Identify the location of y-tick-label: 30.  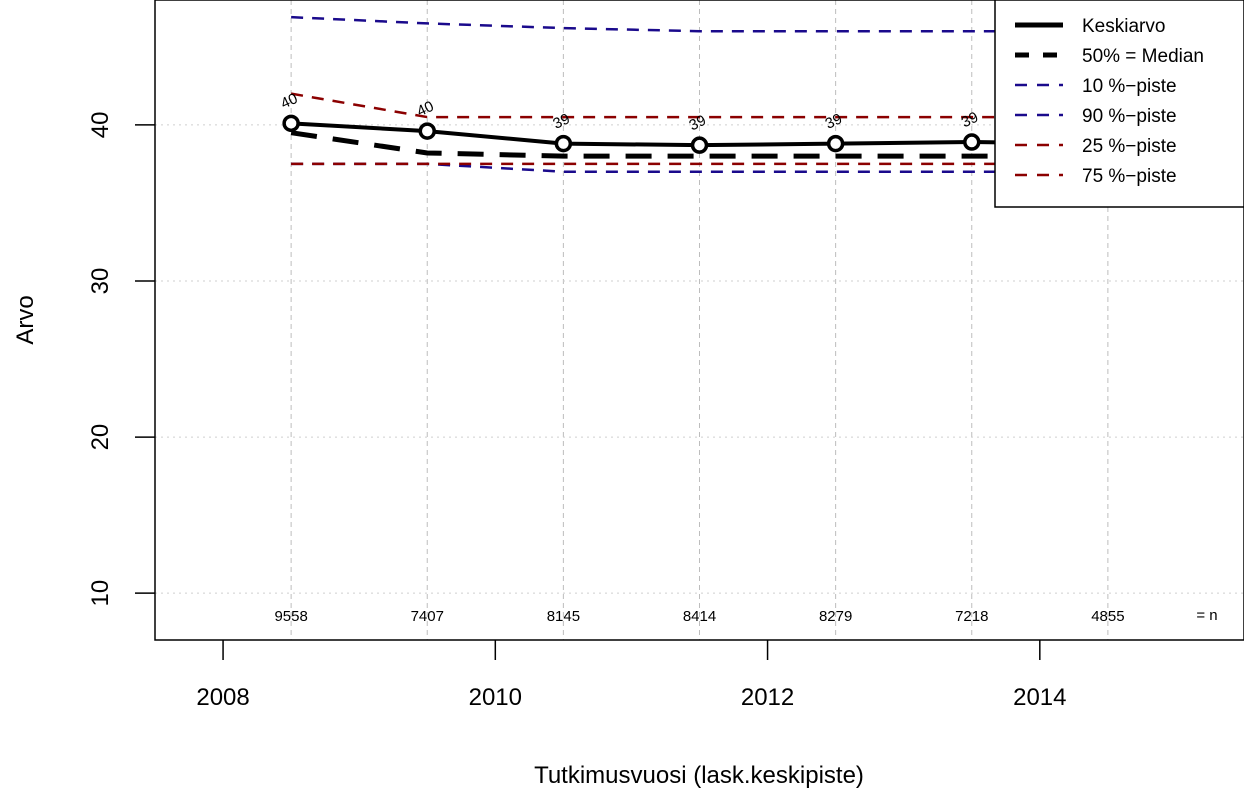
(100, 281).